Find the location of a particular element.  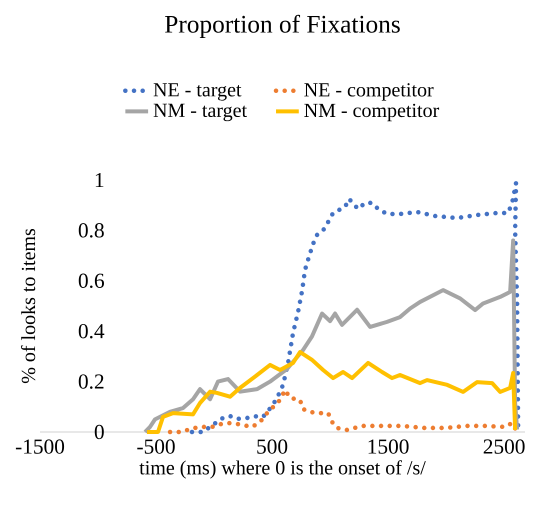

x-tick-label: 500 is located at coordinates (272, 446).